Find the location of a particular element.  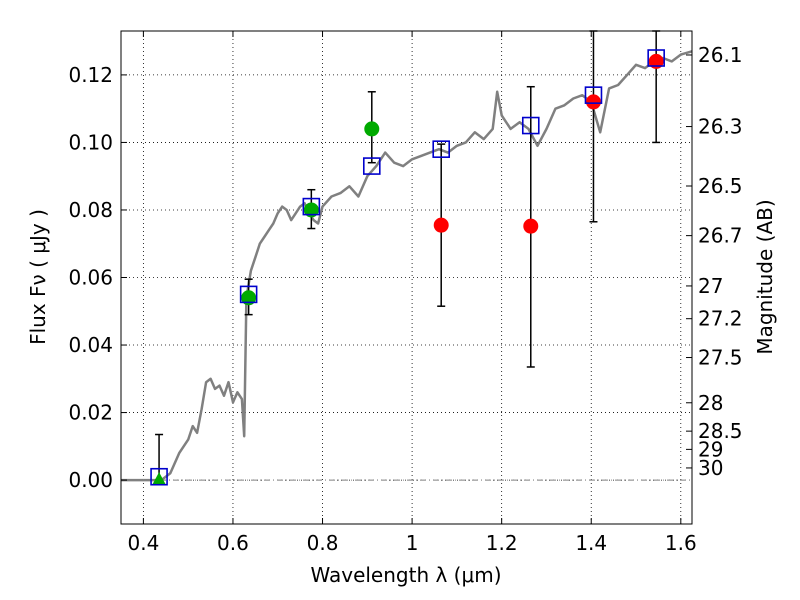

x-axis-label: Wavelength λ (μm) is located at coordinates (405, 575).